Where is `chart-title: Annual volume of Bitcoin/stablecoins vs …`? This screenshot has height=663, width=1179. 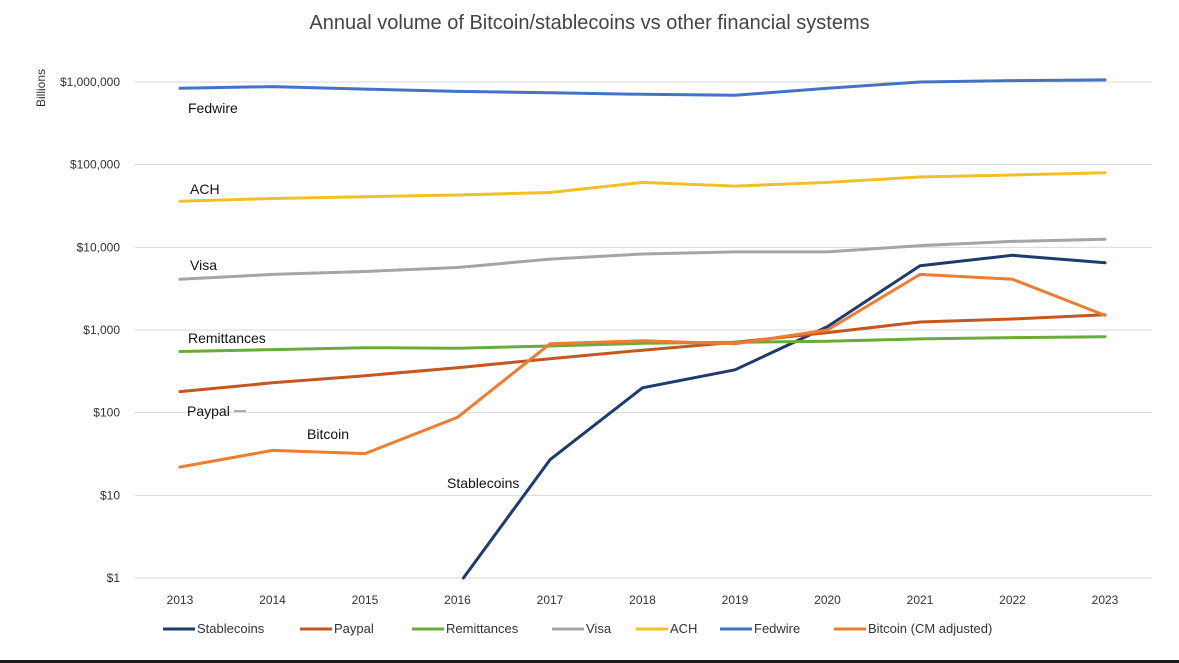 chart-title: Annual volume of Bitcoin/stablecoins vs … is located at coordinates (589, 23).